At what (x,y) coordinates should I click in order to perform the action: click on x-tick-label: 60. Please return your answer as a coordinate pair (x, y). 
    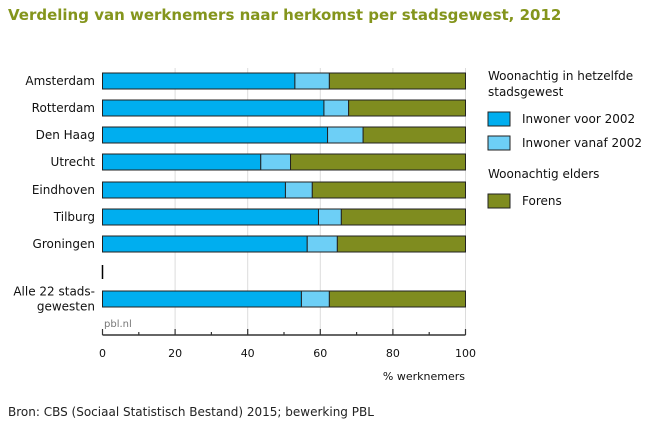
    Looking at the image, I should click on (320, 353).